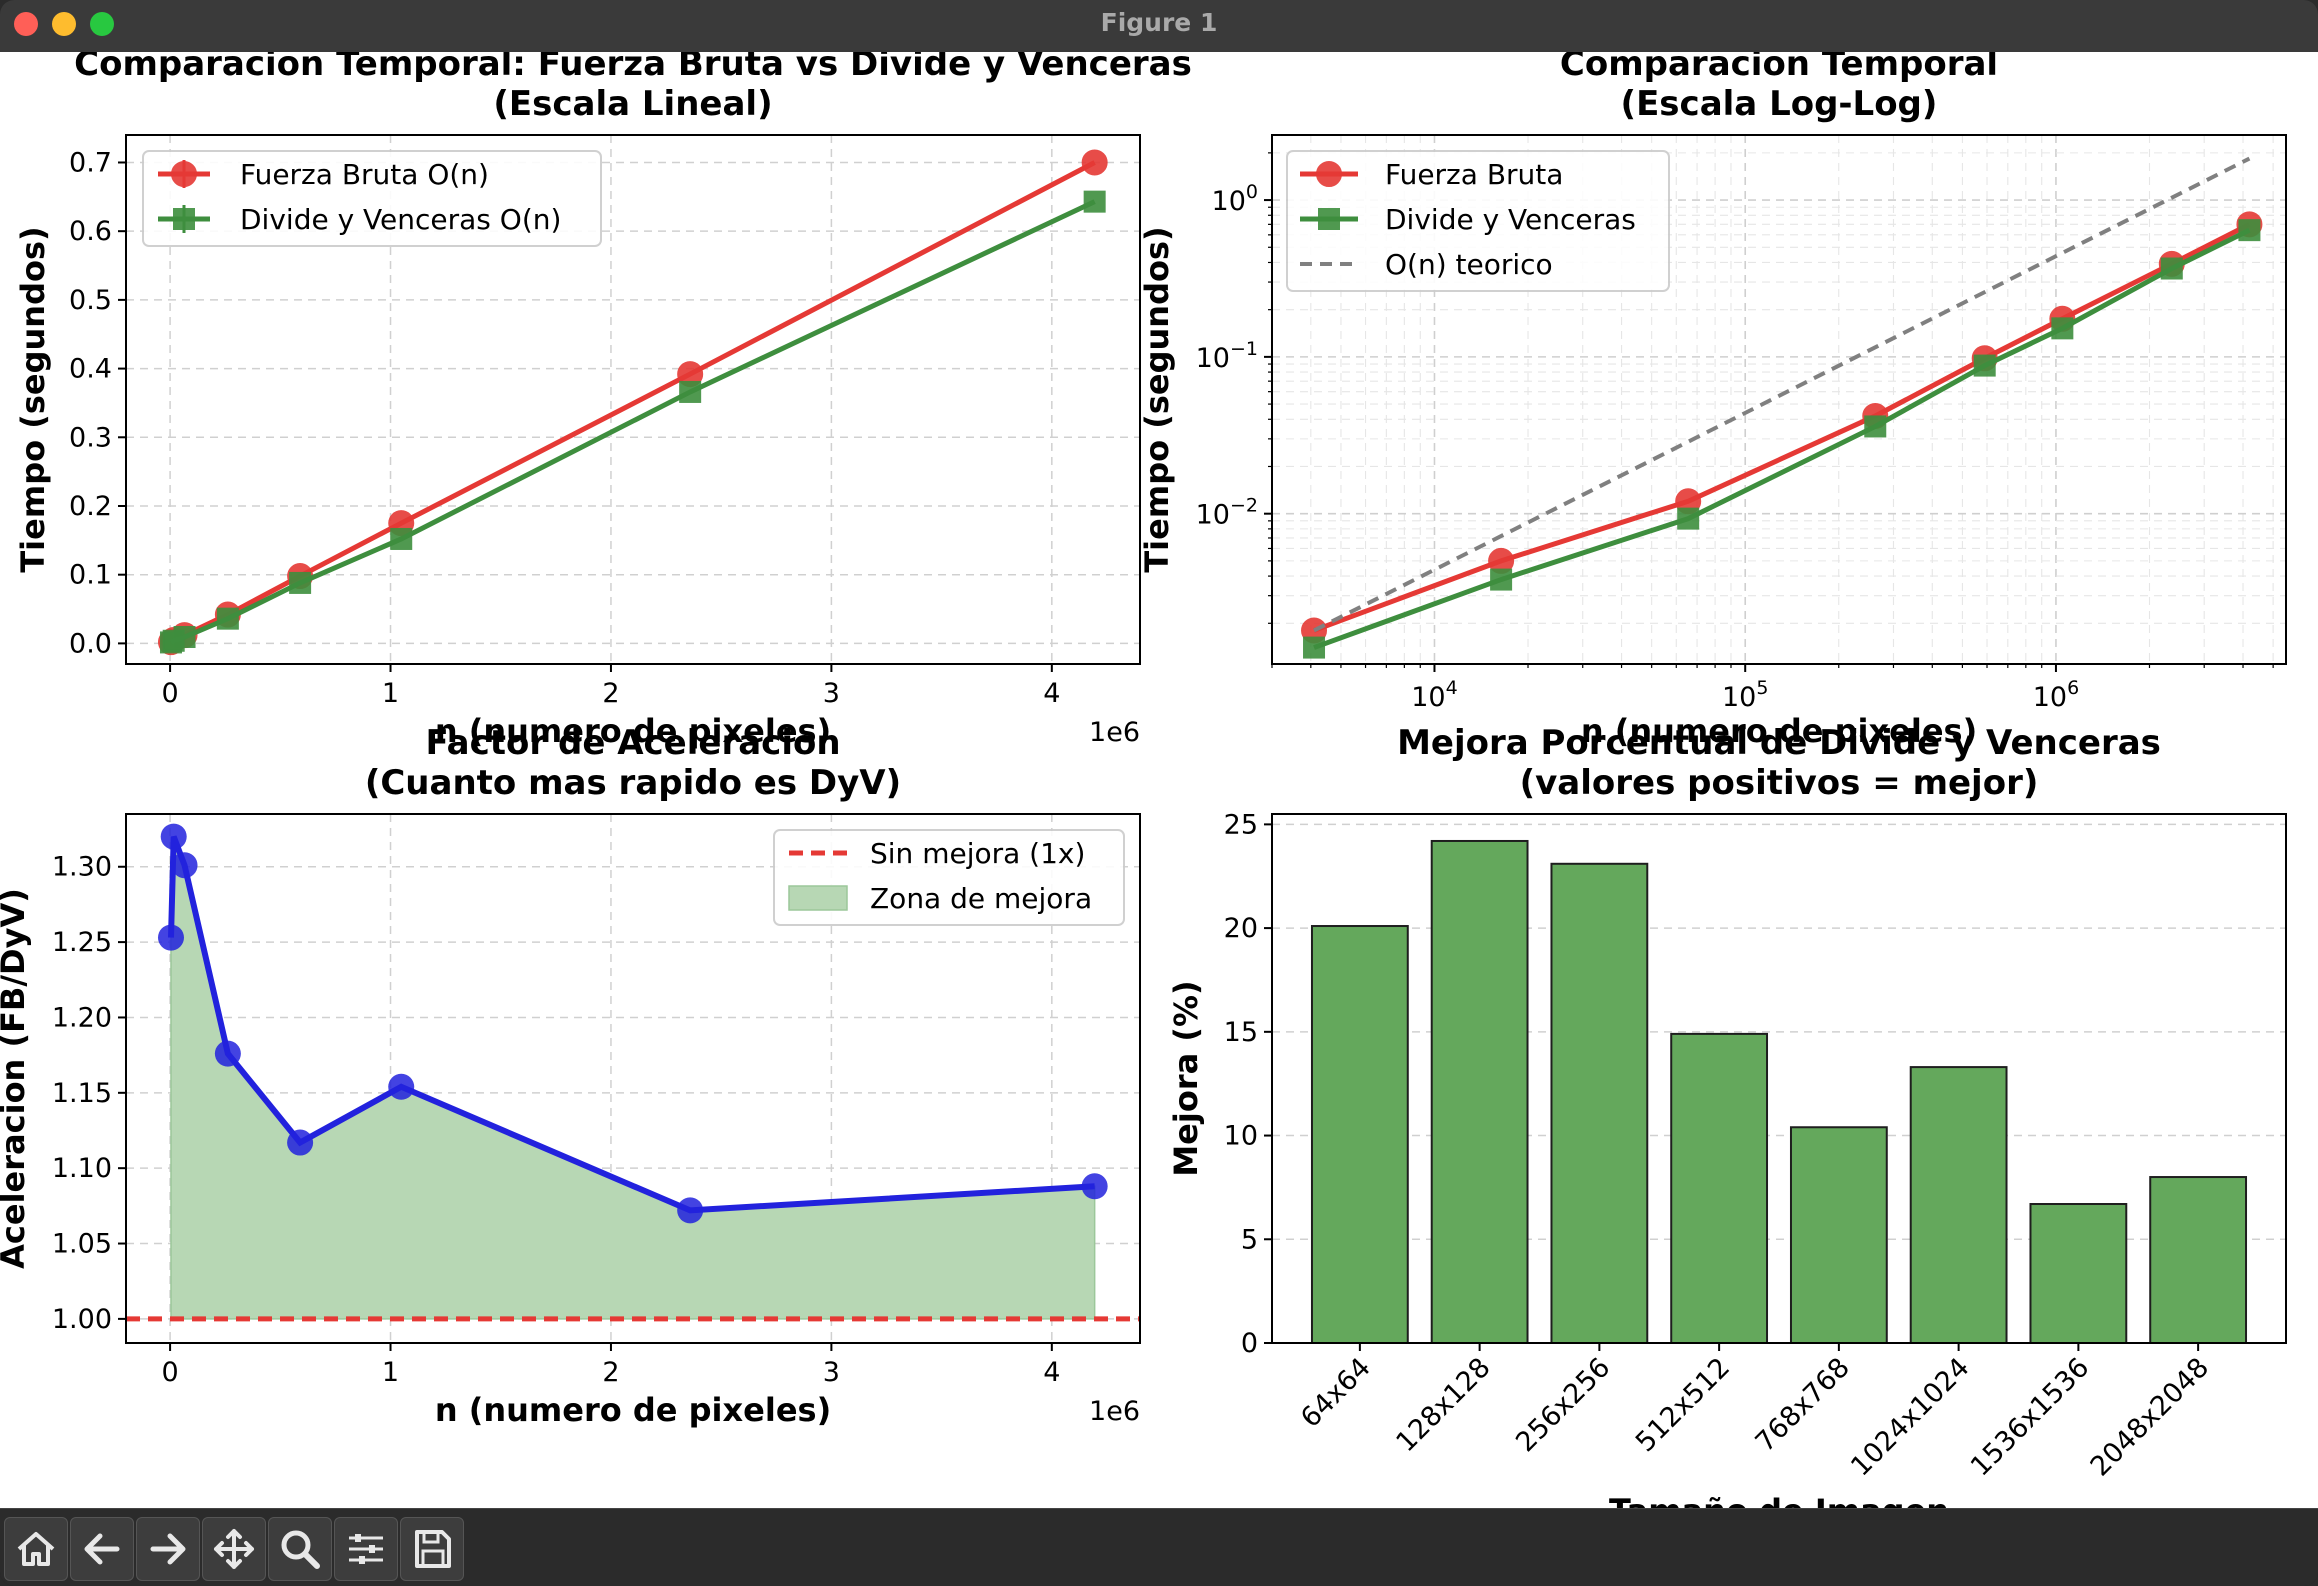  Describe the element at coordinates (90, 369) in the screenshot. I see `y-tick-label-0-4: 0.4` at that location.